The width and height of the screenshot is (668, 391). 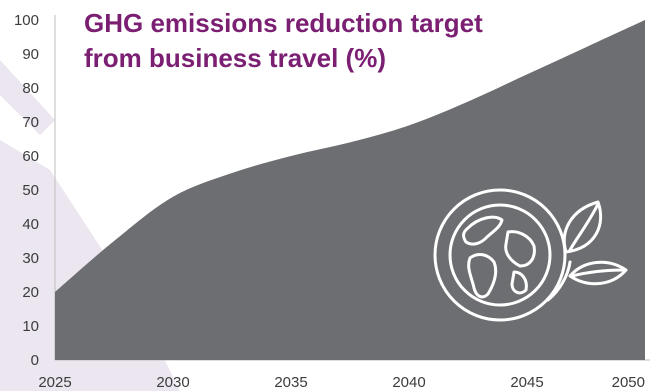 I want to click on y-tick-label: 20, so click(x=30, y=292).